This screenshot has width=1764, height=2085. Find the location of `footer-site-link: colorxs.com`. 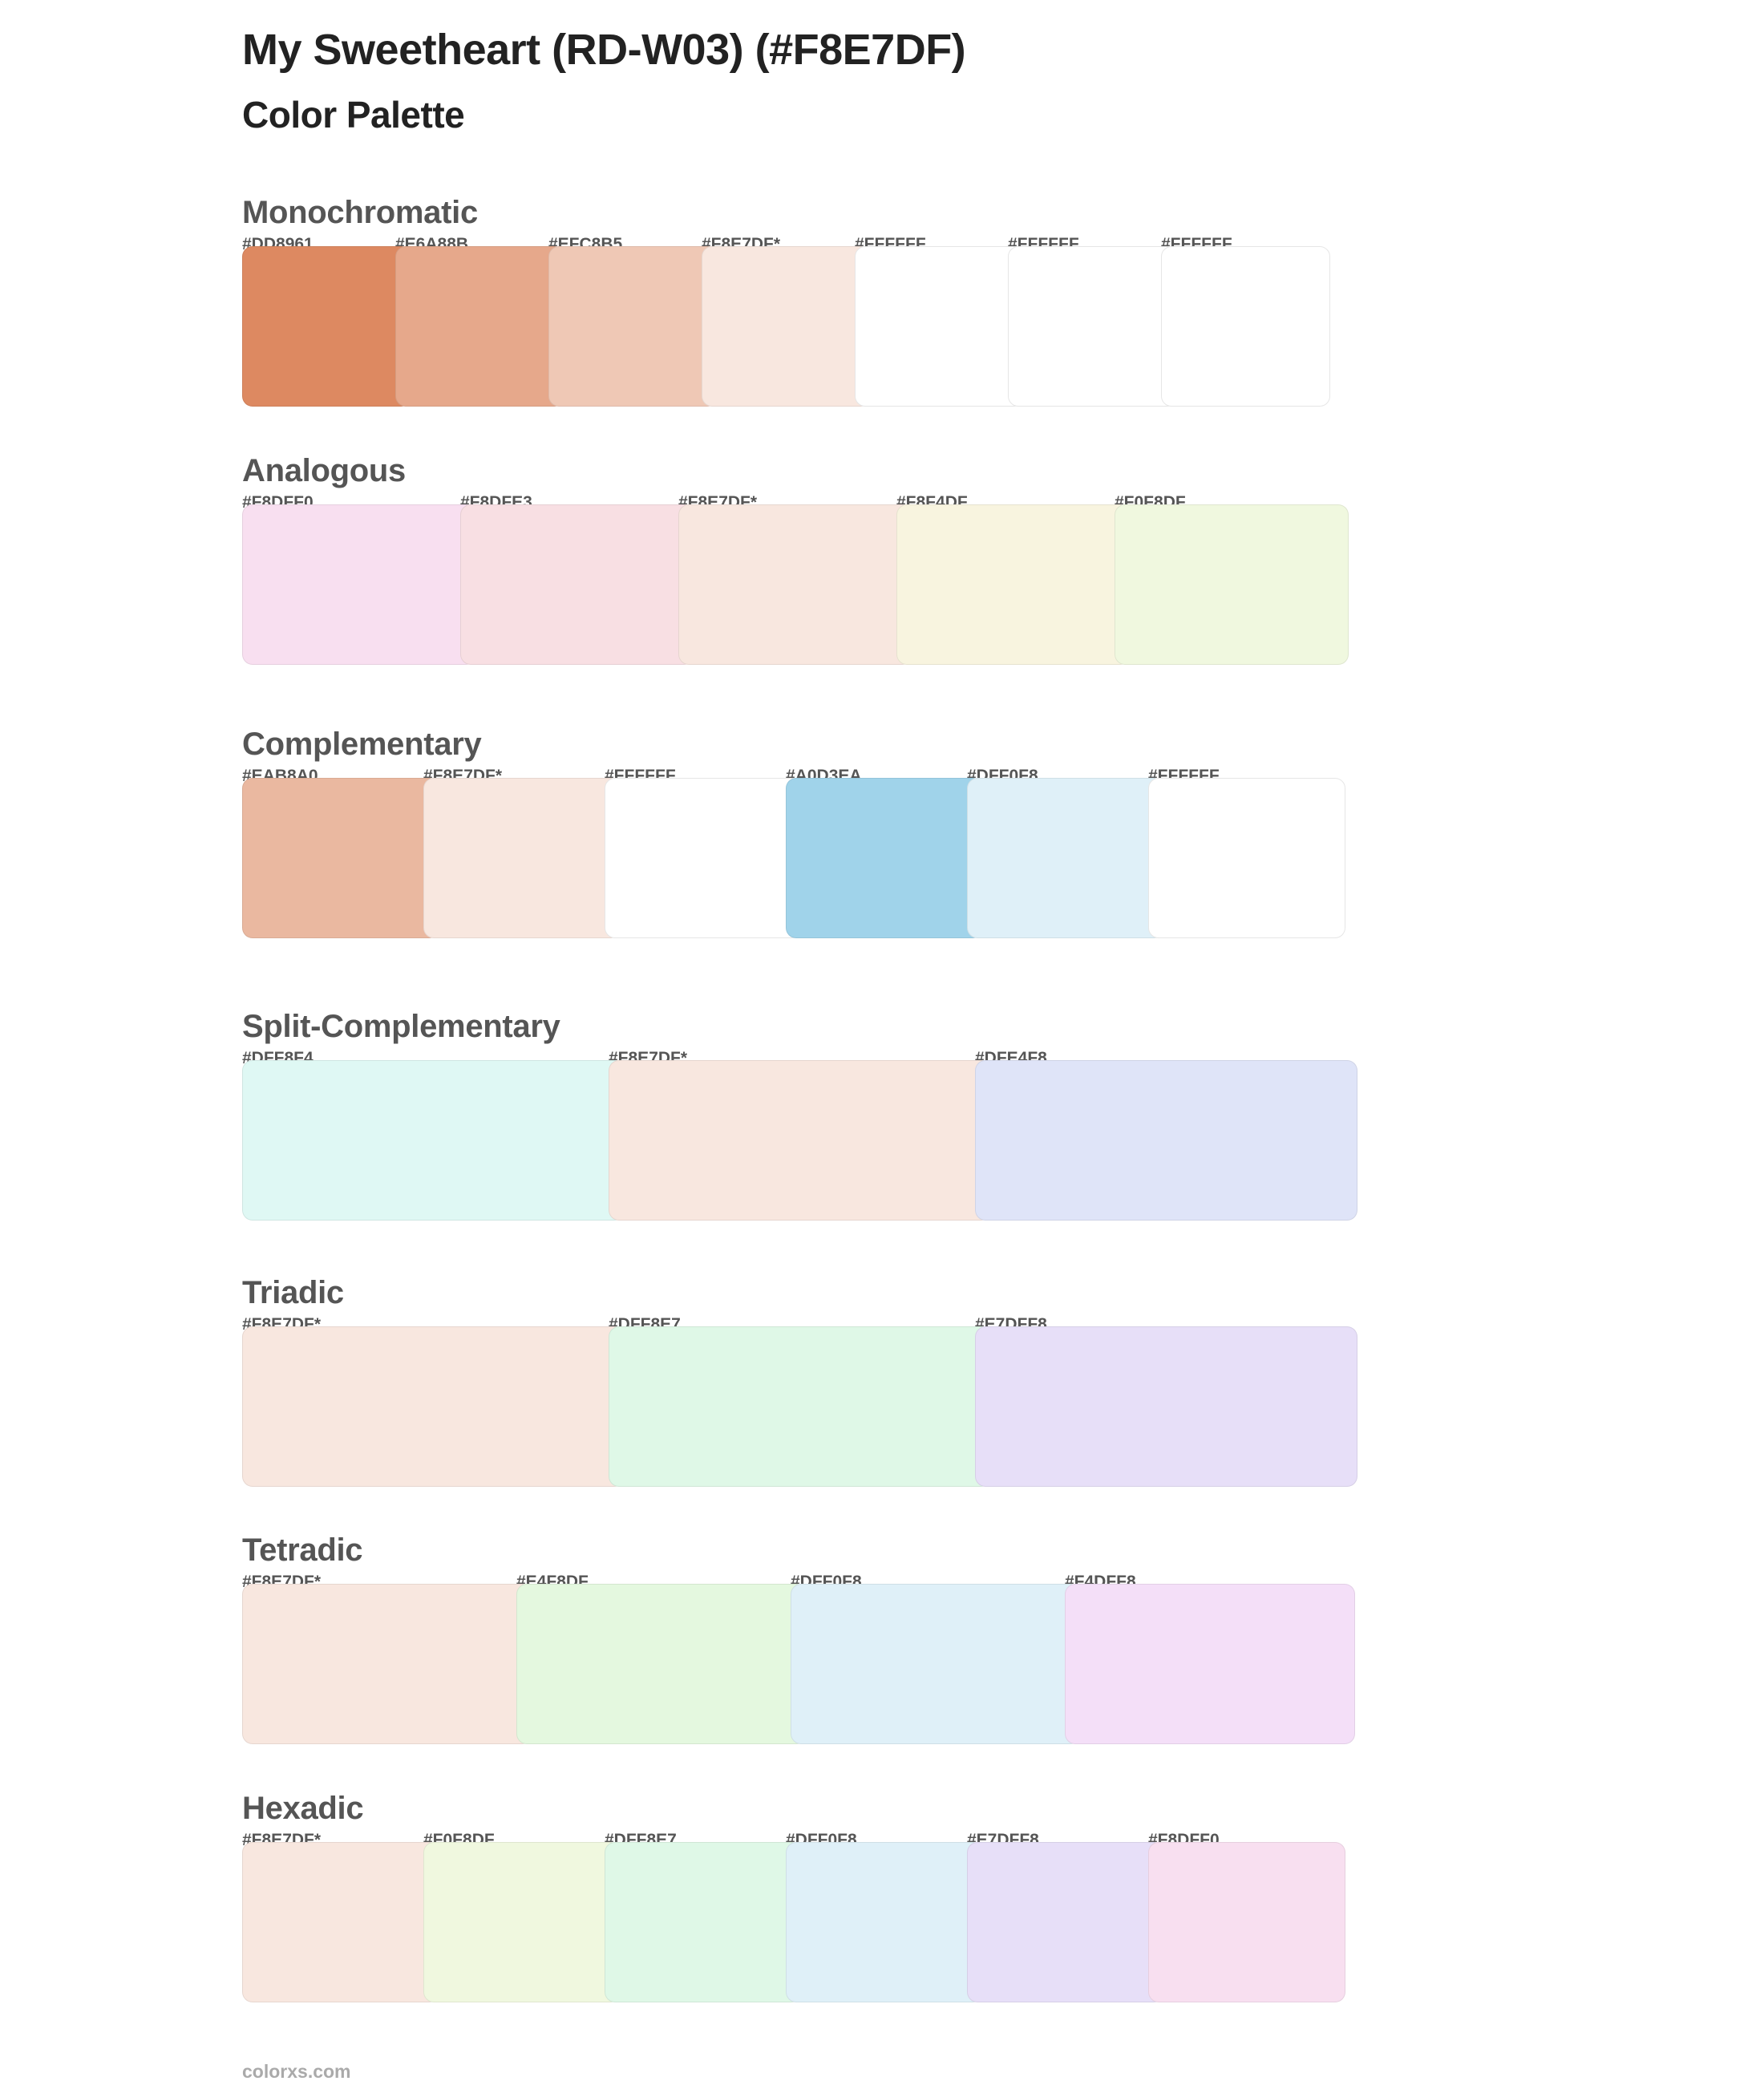

footer-site-link: colorxs.com is located at coordinates (296, 2072).